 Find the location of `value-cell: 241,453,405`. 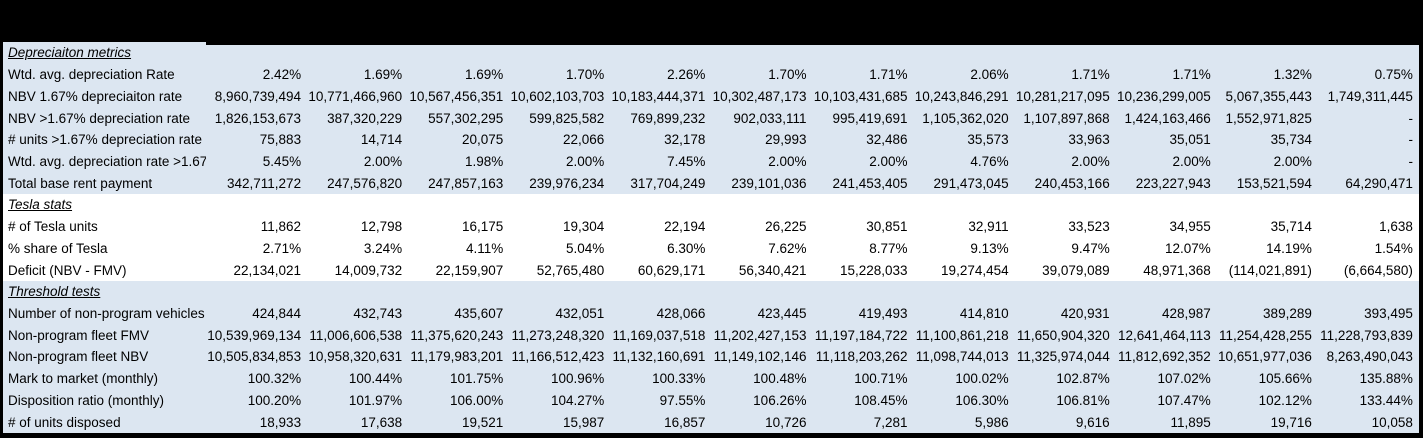

value-cell: 241,453,405 is located at coordinates (870, 183).